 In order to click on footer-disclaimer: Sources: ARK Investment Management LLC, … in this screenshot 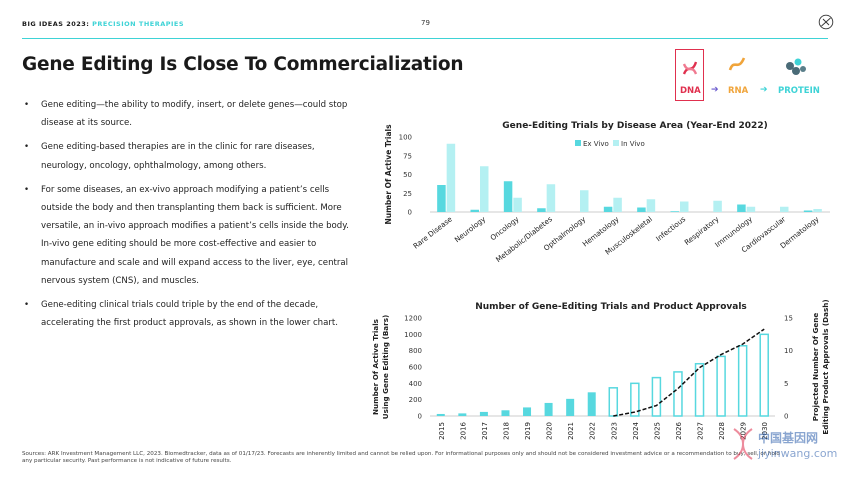, I will do `click(401, 457)`.